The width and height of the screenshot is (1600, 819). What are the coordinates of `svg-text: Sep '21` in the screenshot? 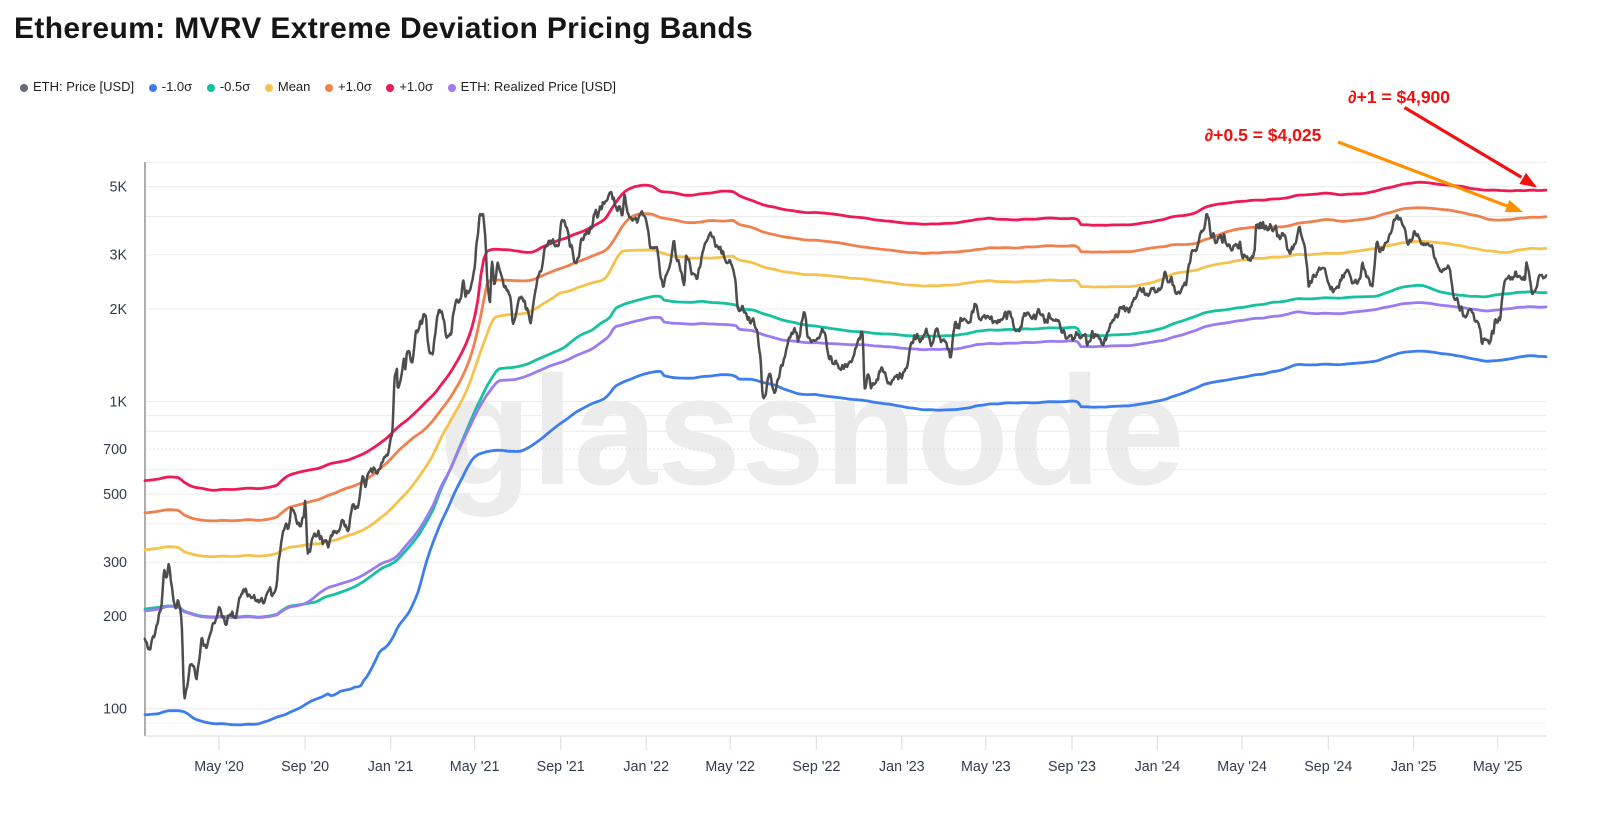 It's located at (561, 767).